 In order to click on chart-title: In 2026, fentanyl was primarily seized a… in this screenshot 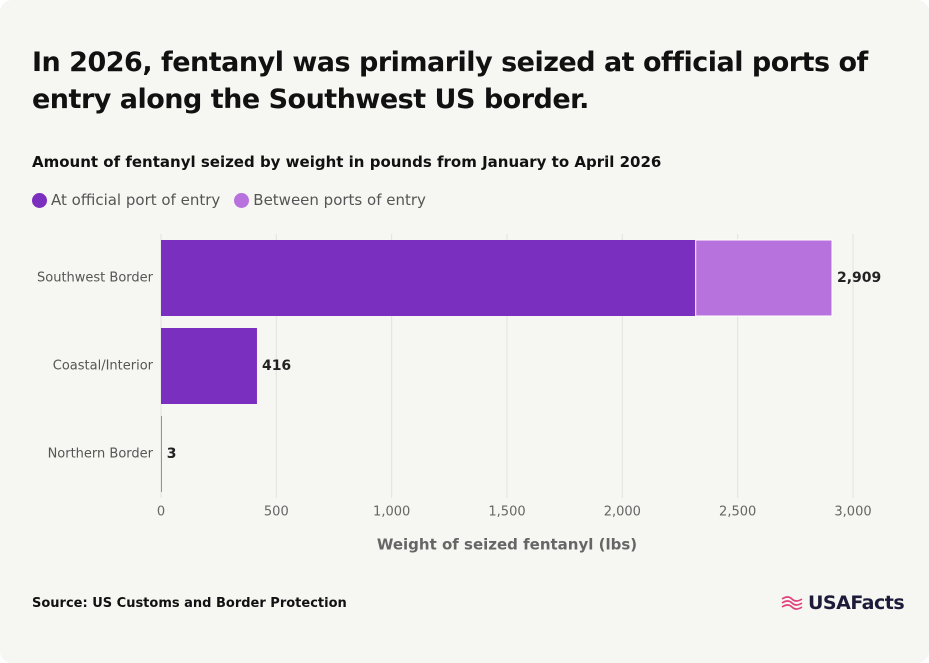, I will do `click(450, 81)`.